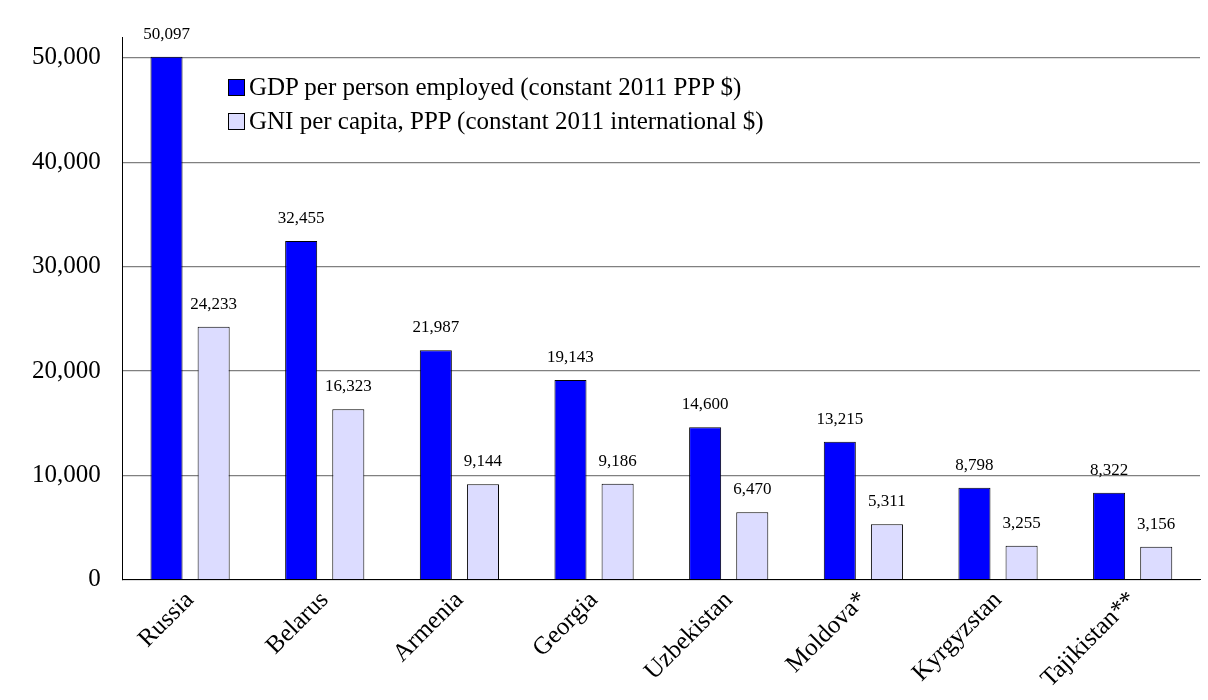  What do you see at coordinates (167, 33) in the screenshot?
I see `data-label: 50,097` at bounding box center [167, 33].